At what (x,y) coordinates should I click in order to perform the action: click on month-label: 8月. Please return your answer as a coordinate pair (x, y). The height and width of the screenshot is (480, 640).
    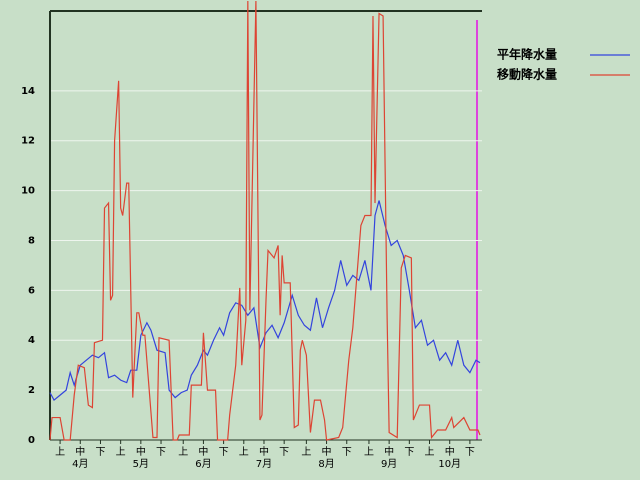
    Looking at the image, I should click on (326, 464).